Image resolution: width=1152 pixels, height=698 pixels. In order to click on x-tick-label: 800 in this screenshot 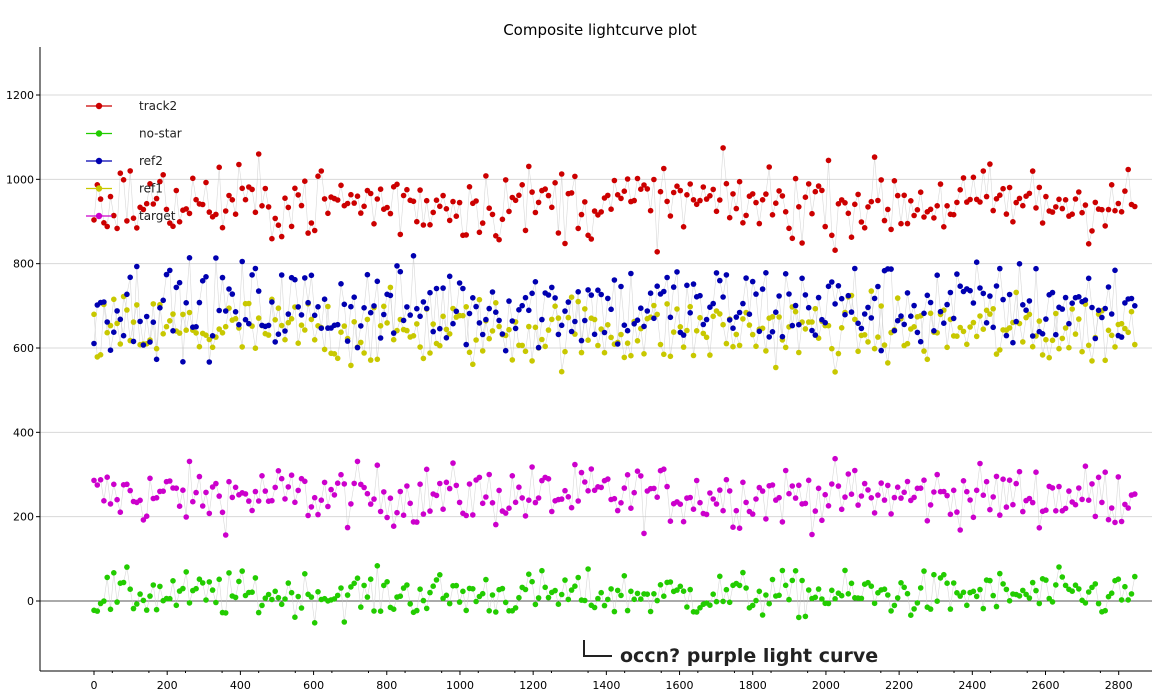, I will do `click(386, 685)`.